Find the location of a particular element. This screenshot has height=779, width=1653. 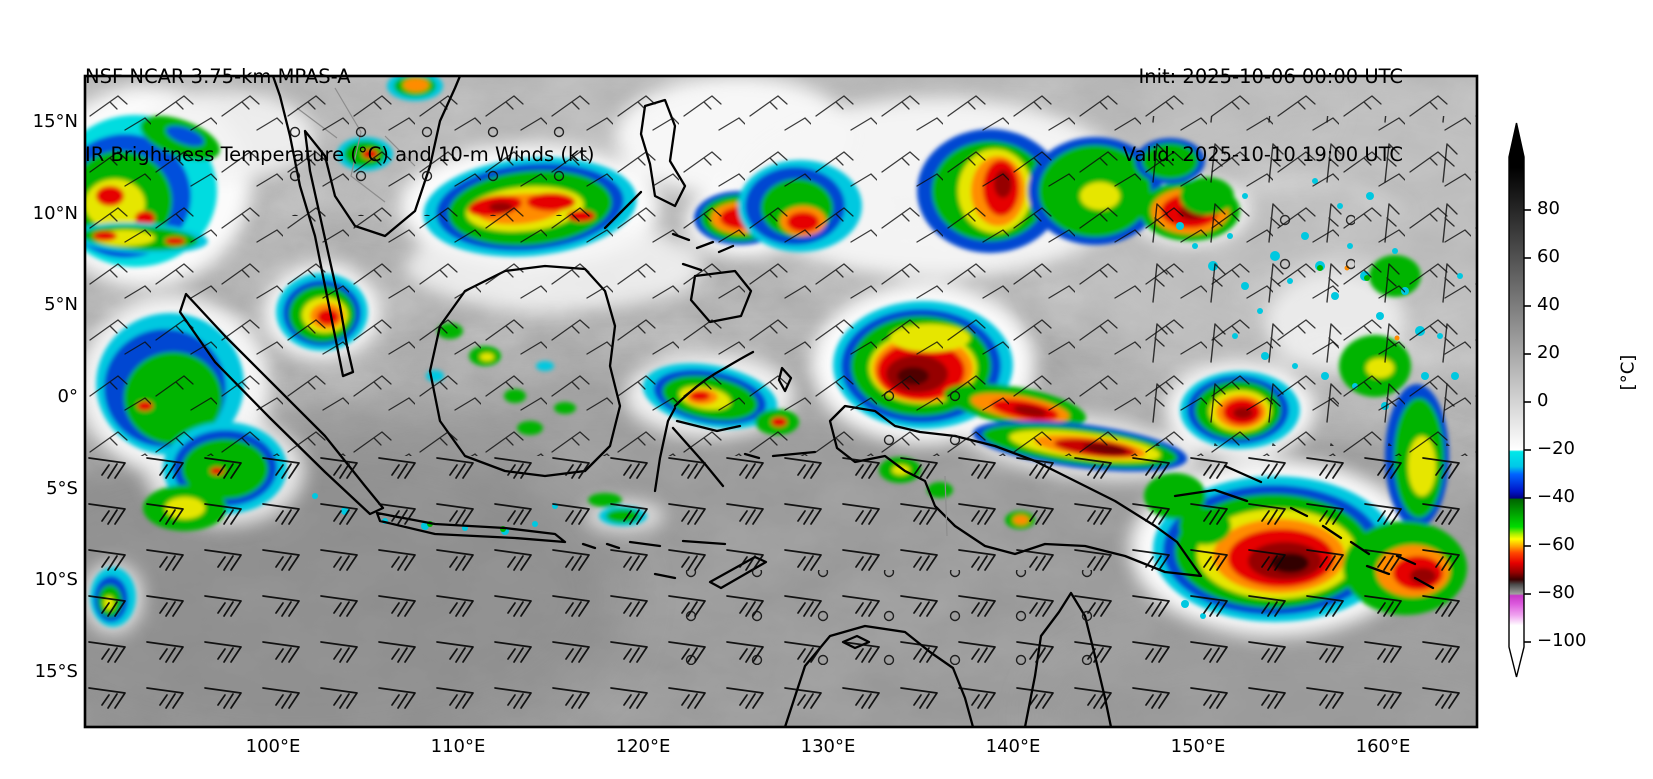

init-time: Init: 2025-10-06 00:00 UTC is located at coordinates (1270, 76).